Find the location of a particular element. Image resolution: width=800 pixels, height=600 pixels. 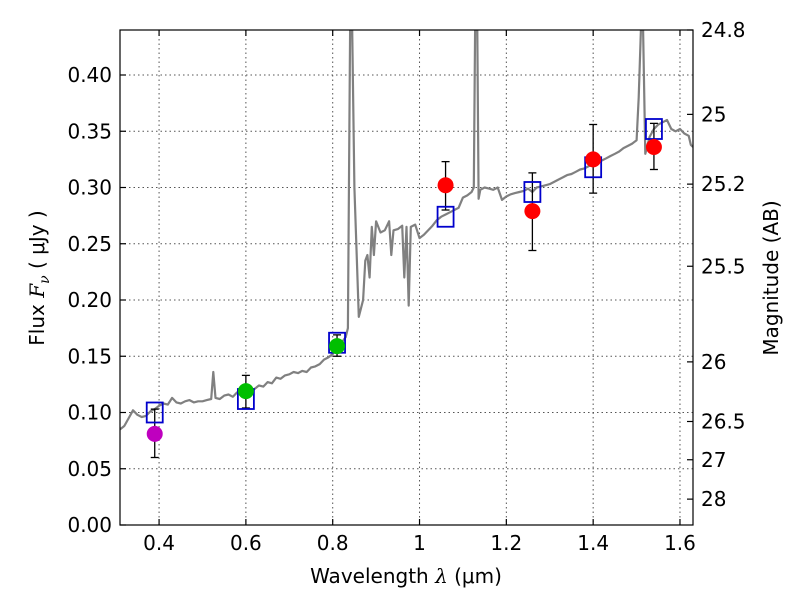

y-tick-label: 0.05 is located at coordinates (89, 469).